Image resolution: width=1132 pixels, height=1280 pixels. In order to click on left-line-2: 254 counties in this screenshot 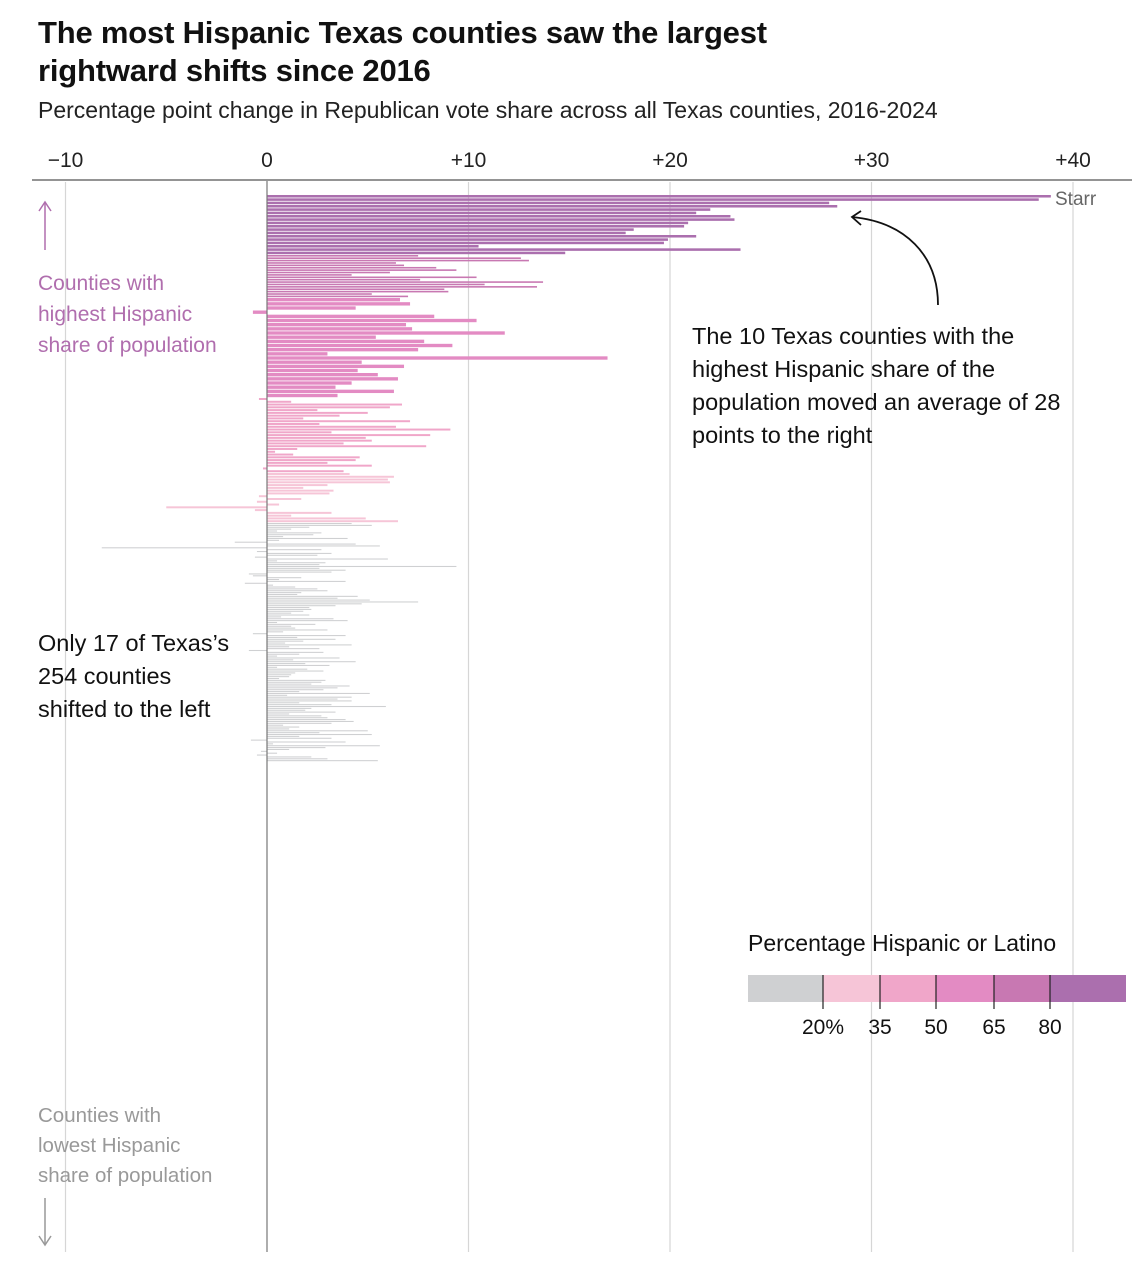, I will do `click(105, 676)`.